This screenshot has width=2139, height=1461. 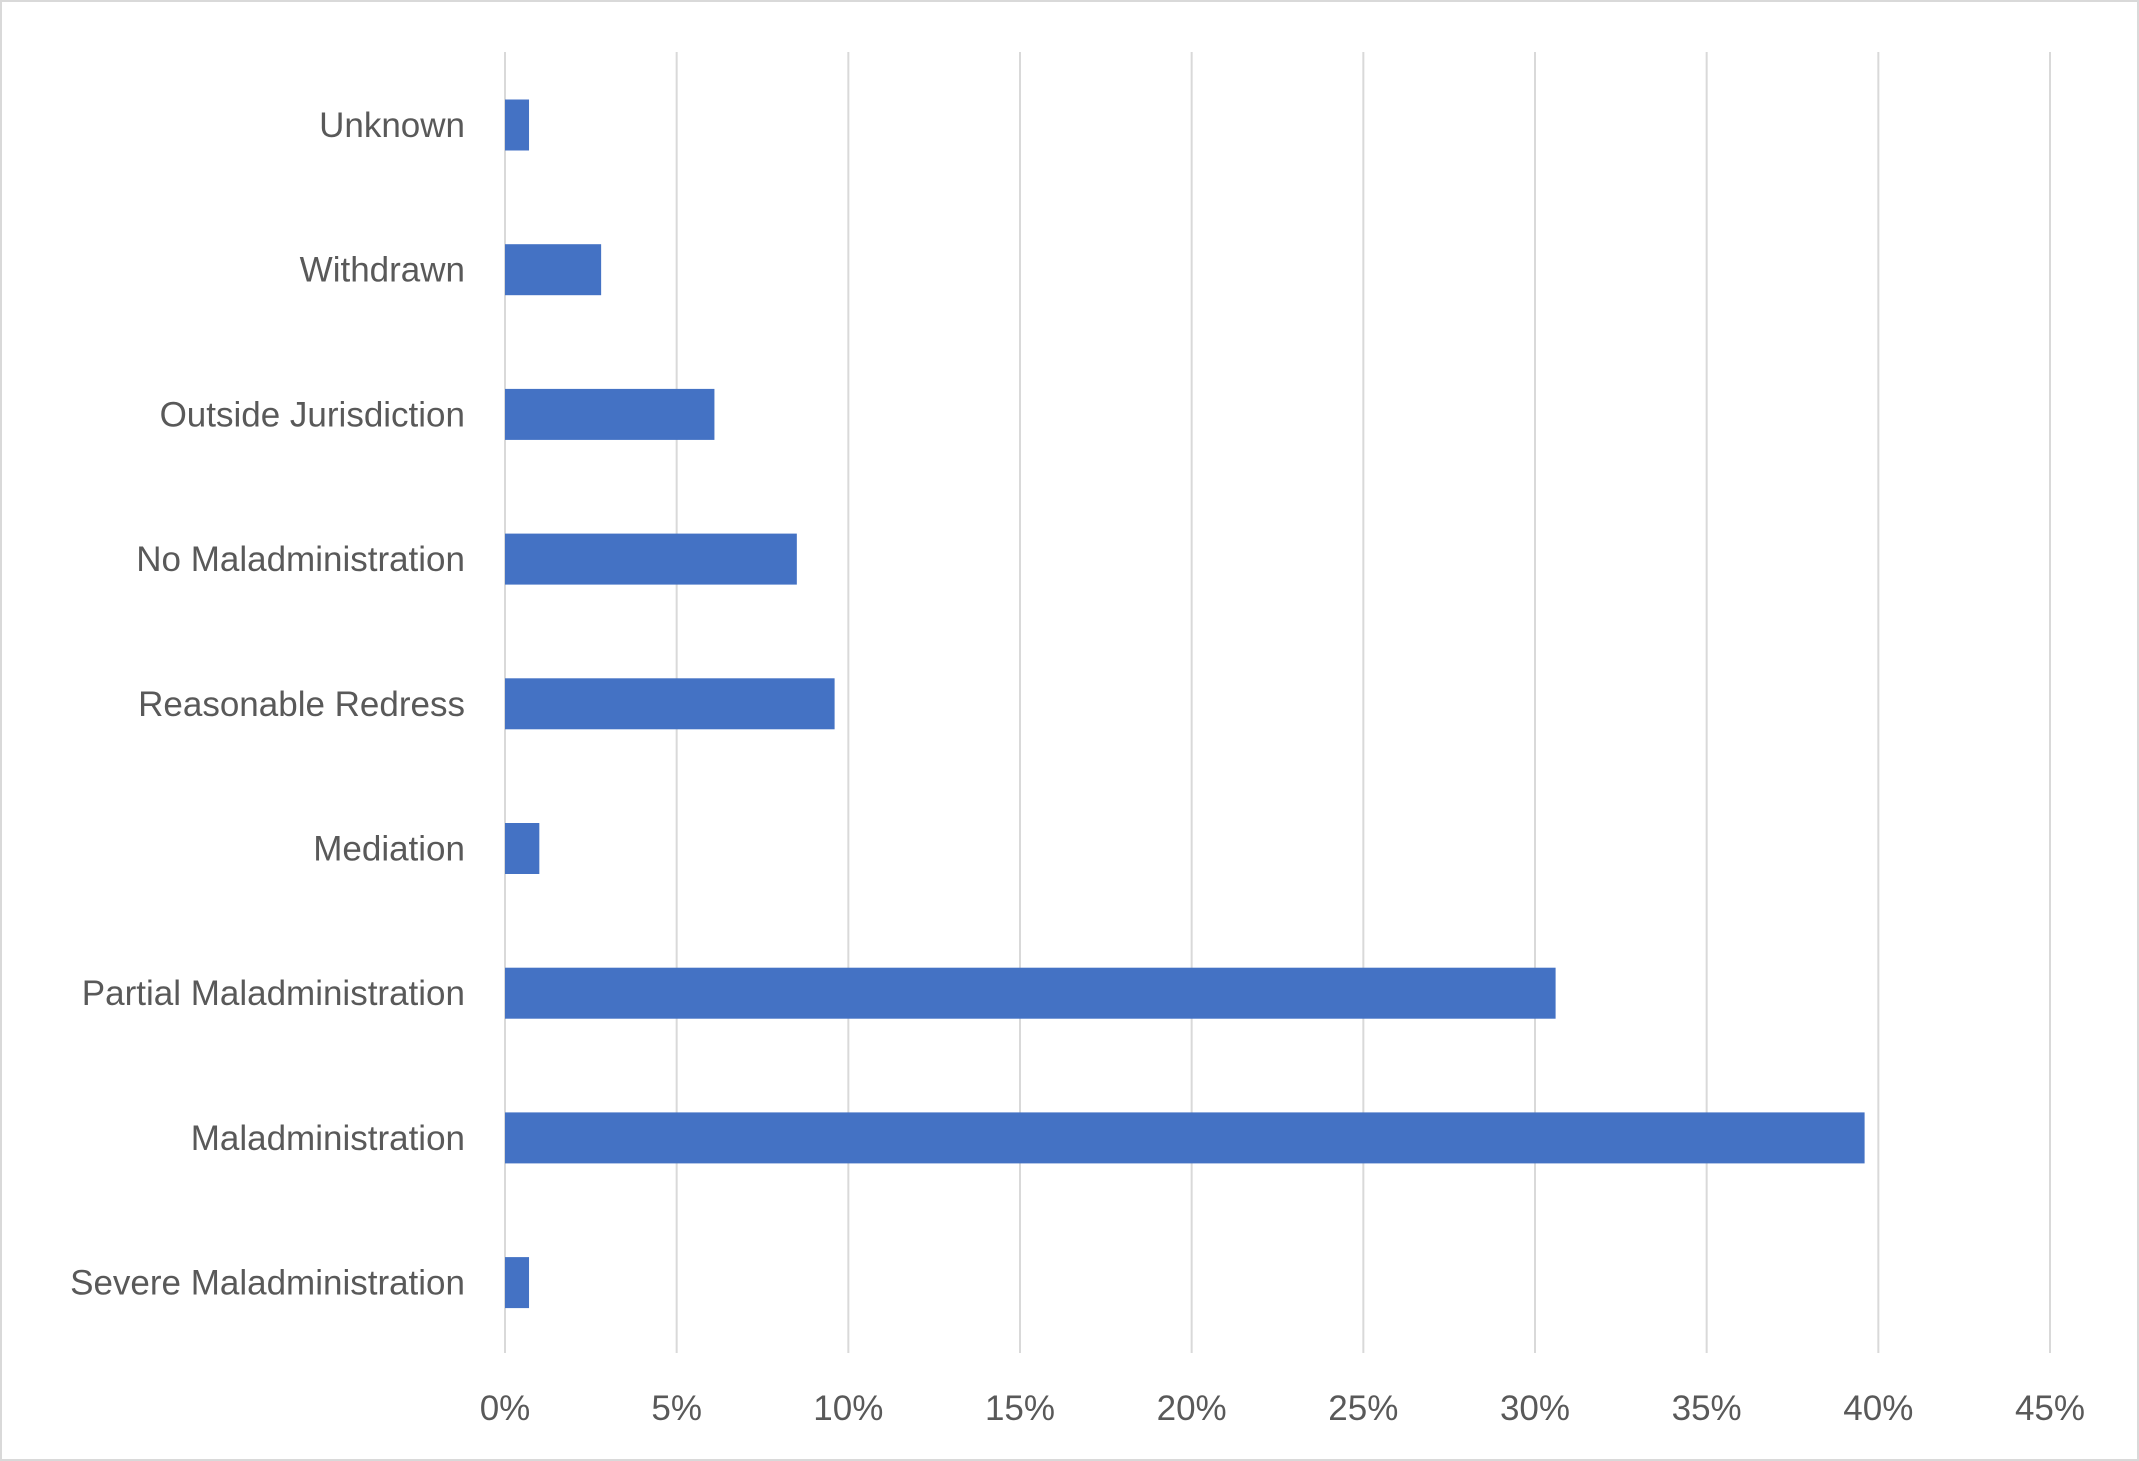 What do you see at coordinates (267, 1283) in the screenshot?
I see `category-label: Severe Maladministration` at bounding box center [267, 1283].